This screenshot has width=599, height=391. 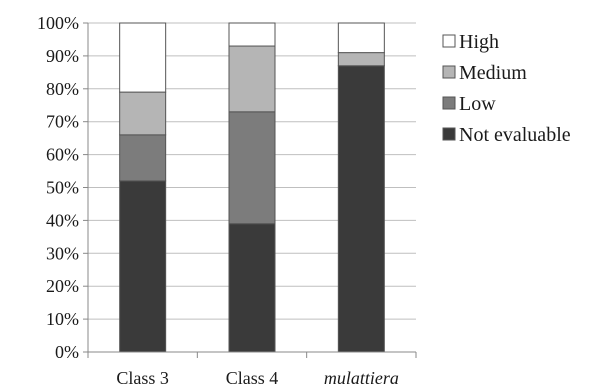 I want to click on bar-segment-mulattiera-high, so click(x=361, y=38).